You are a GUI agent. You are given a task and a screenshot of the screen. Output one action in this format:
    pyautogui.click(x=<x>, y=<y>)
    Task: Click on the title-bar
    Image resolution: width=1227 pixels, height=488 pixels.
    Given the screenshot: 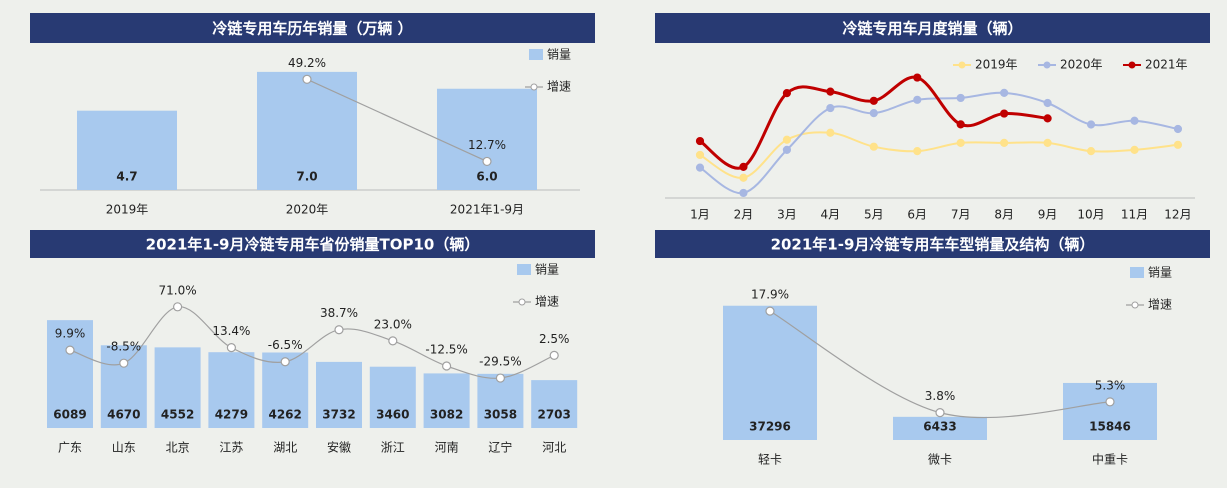 What is the action you would take?
    pyautogui.click(x=312, y=28)
    